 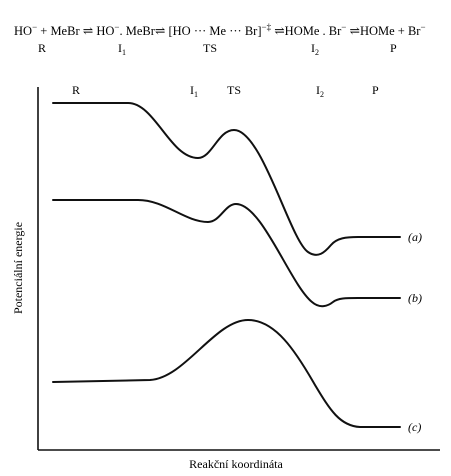 I want to click on stage-label-i1: I1, so click(x=194, y=91).